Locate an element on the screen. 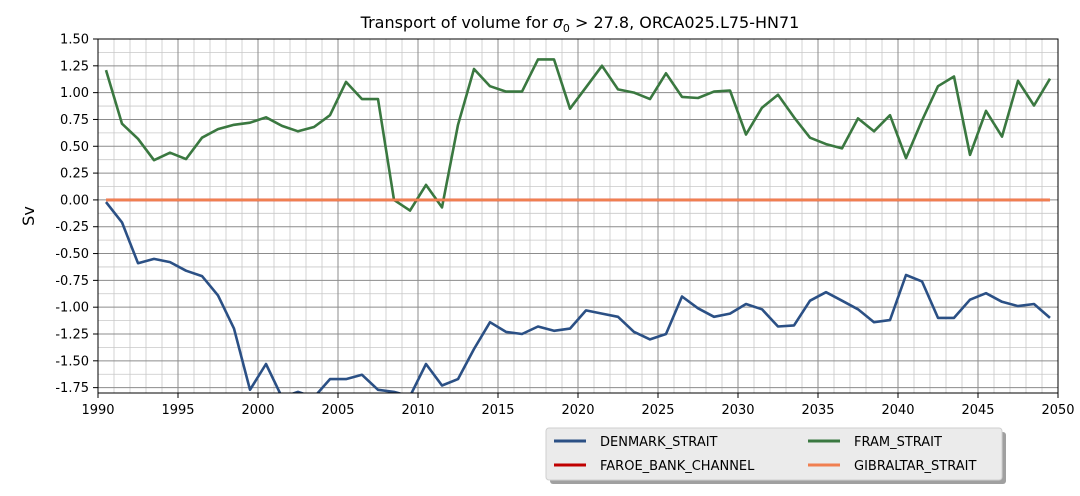 The image size is (1080, 496). y-axis-label: Sv is located at coordinates (28, 216).